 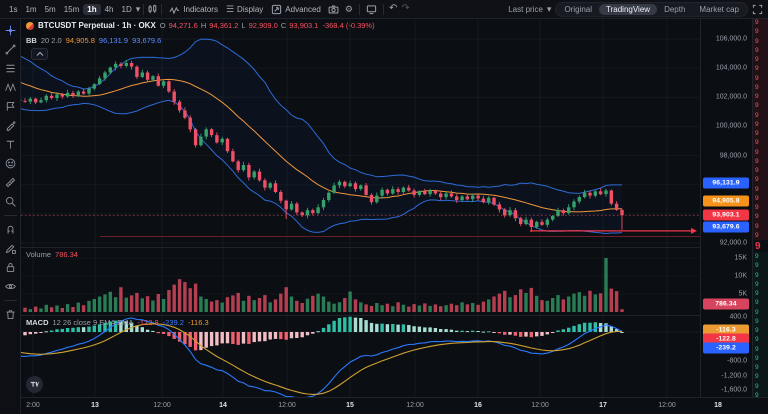 I want to click on fullscreen-icon, so click(x=757, y=9).